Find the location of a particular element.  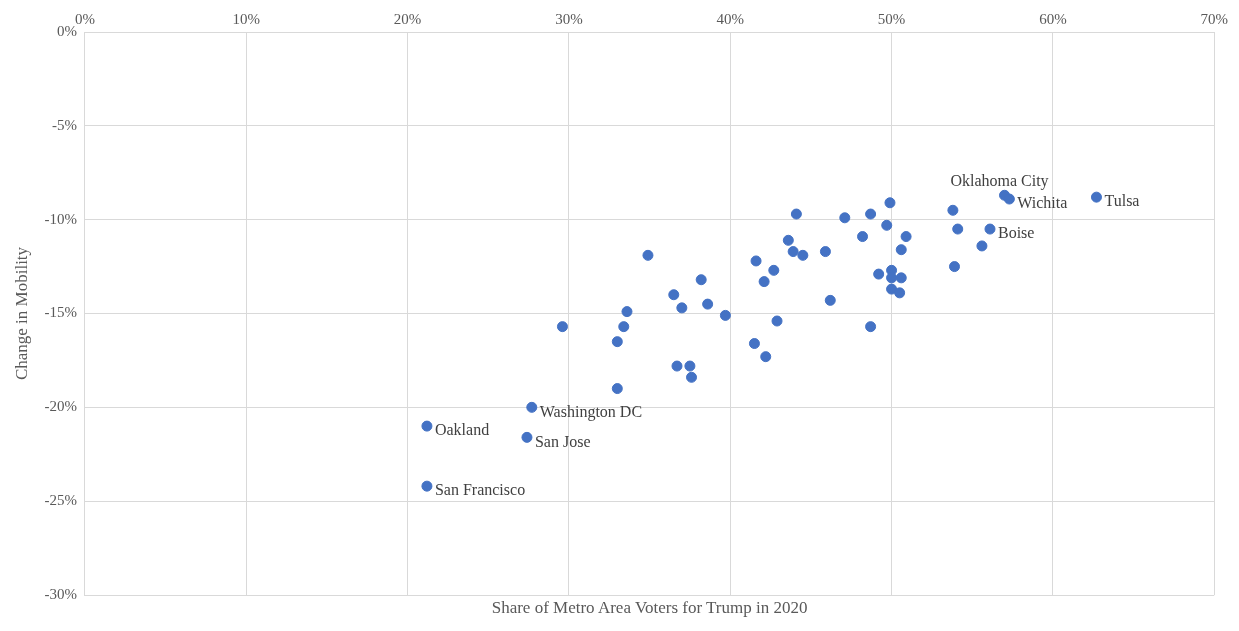

annotation: Boise is located at coordinates (1016, 233).